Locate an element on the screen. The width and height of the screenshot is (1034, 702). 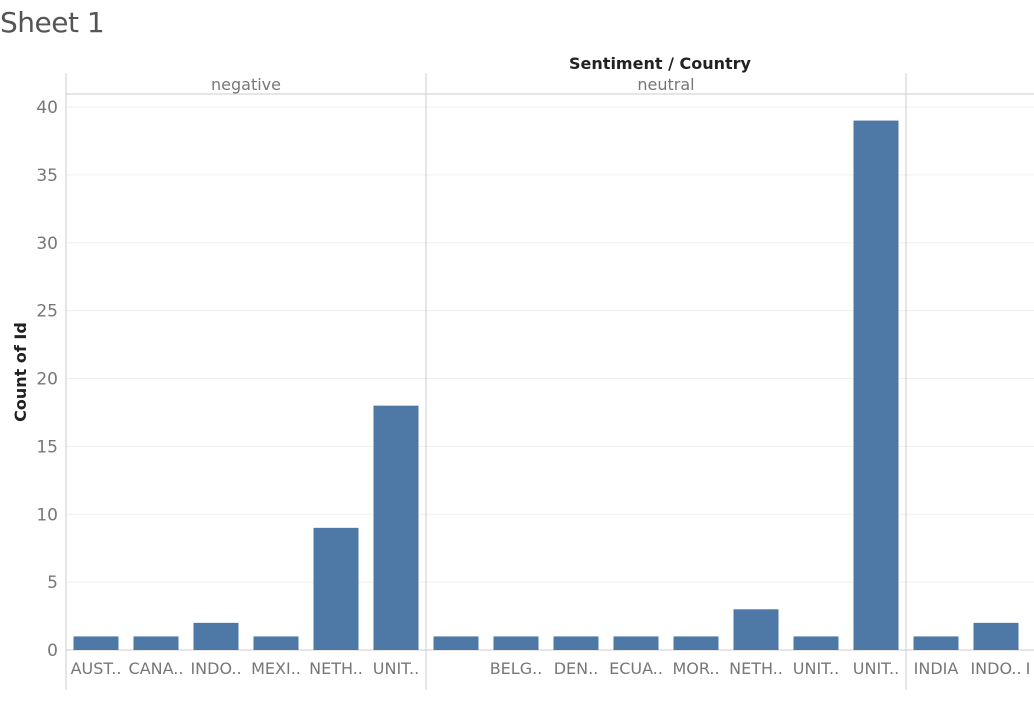
y-tick-label: 5 is located at coordinates (52, 583).